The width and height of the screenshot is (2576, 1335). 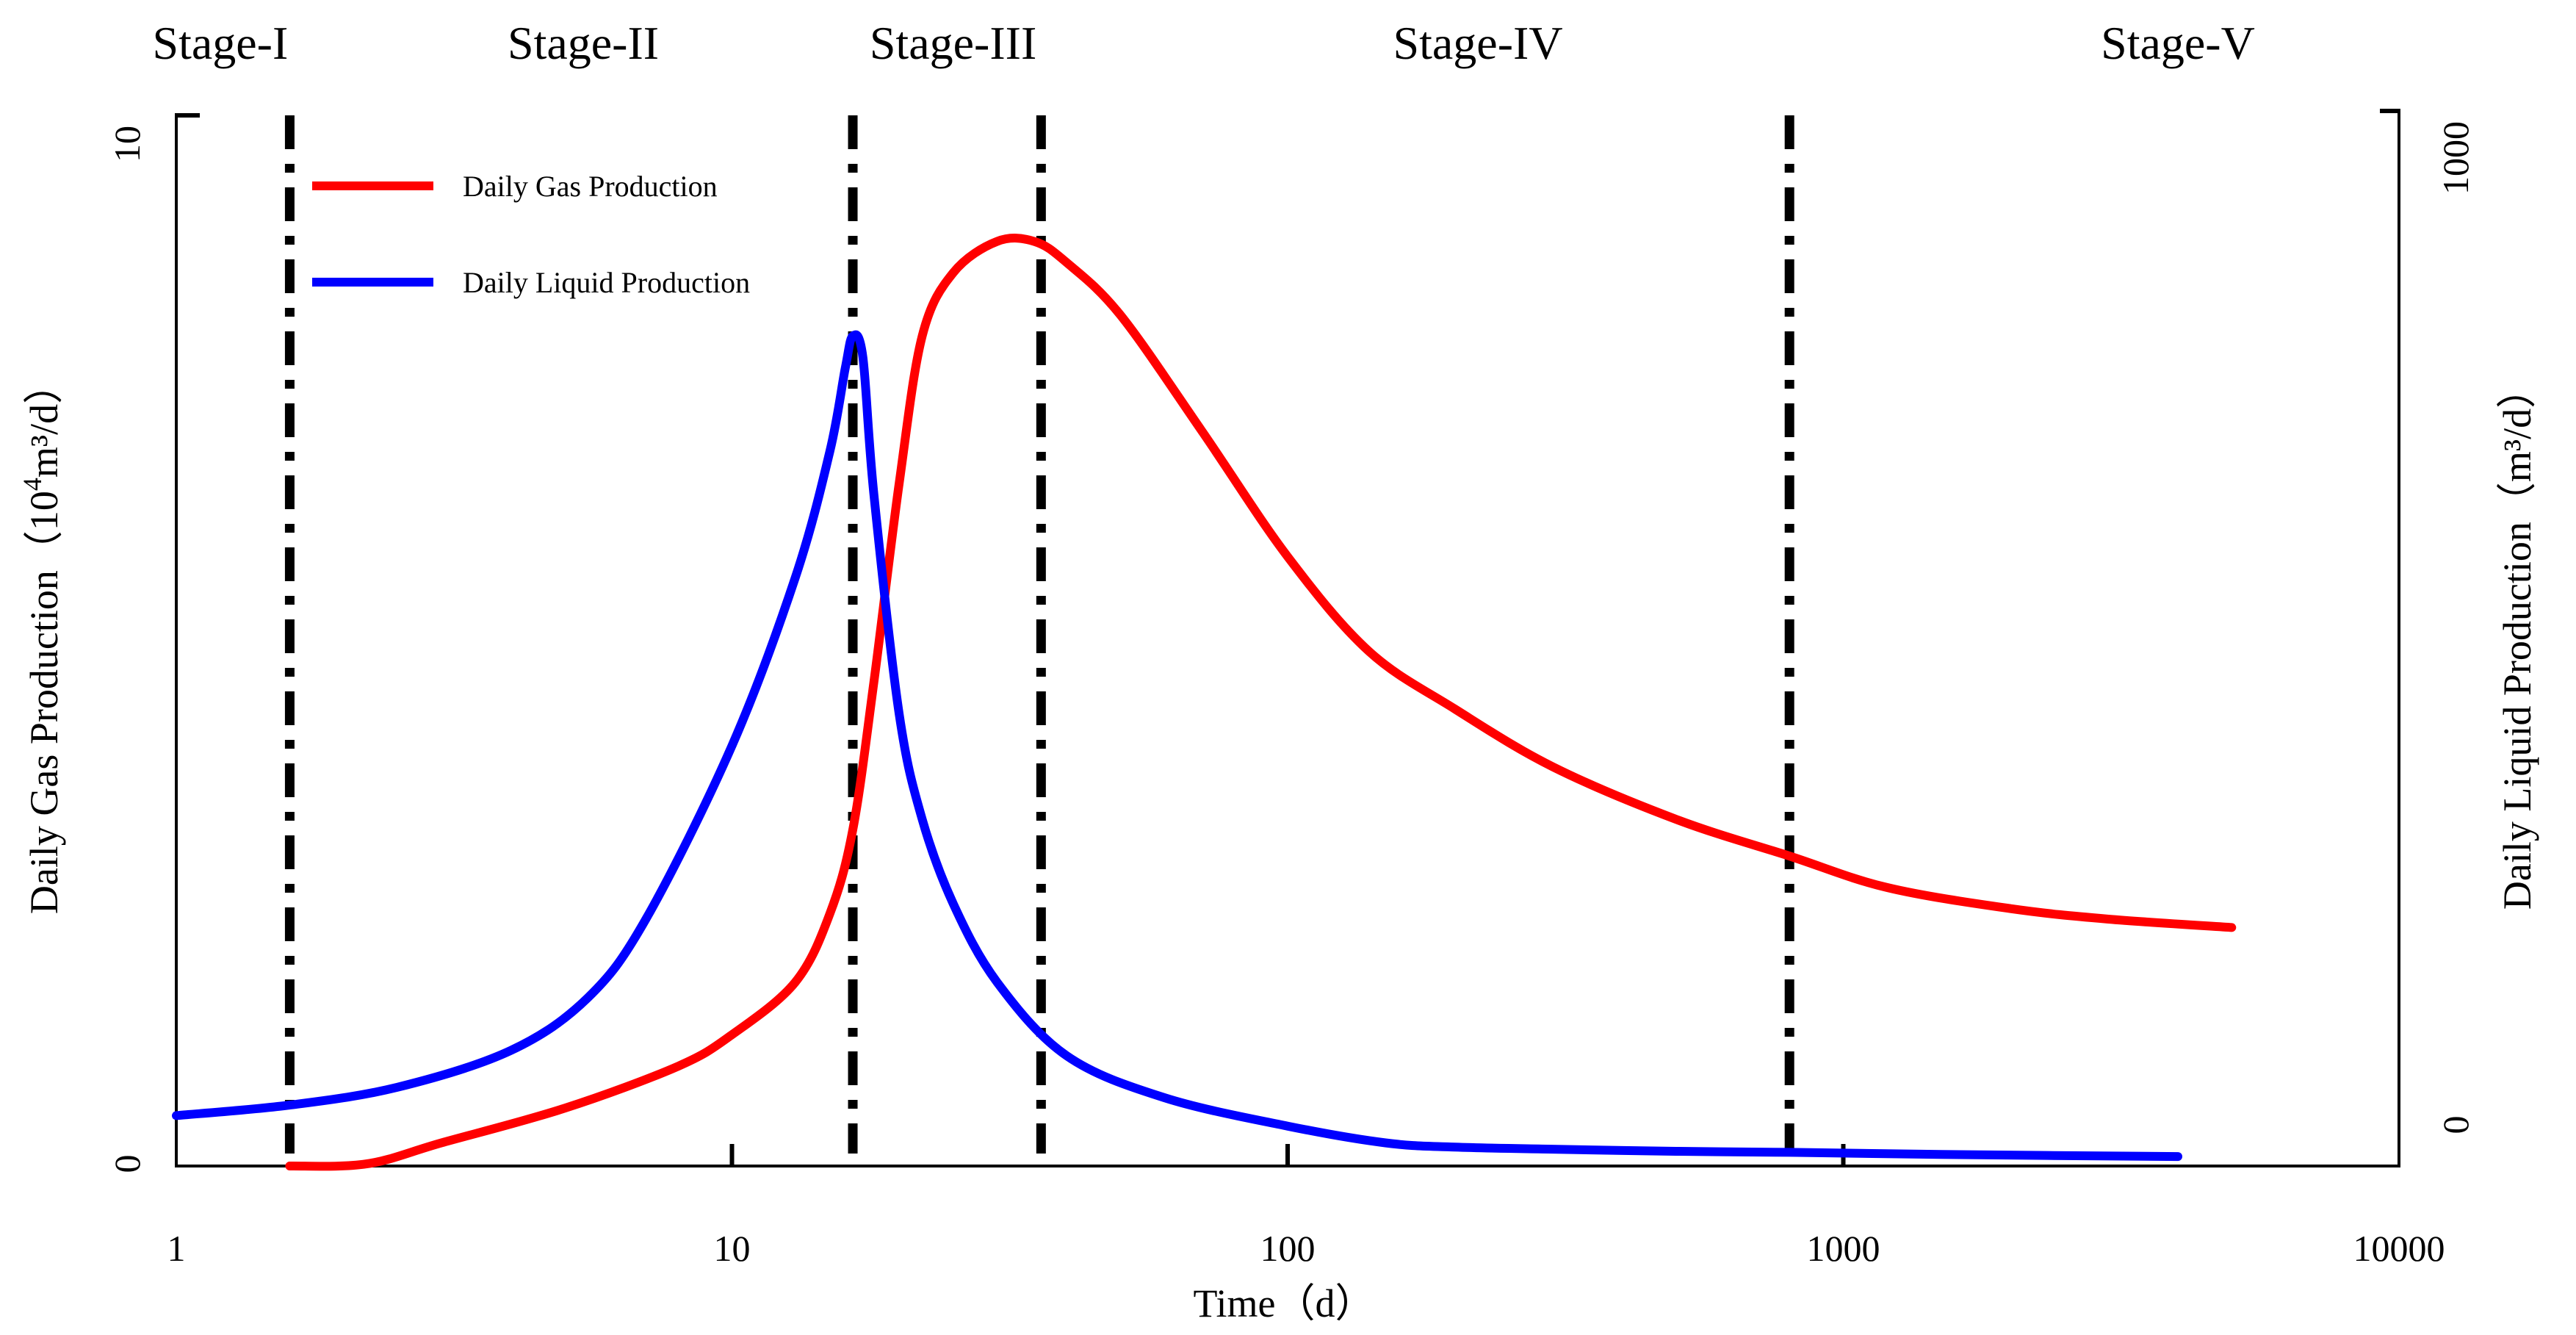 What do you see at coordinates (2455, 158) in the screenshot?
I see `right-y-tick-label-max: 1000` at bounding box center [2455, 158].